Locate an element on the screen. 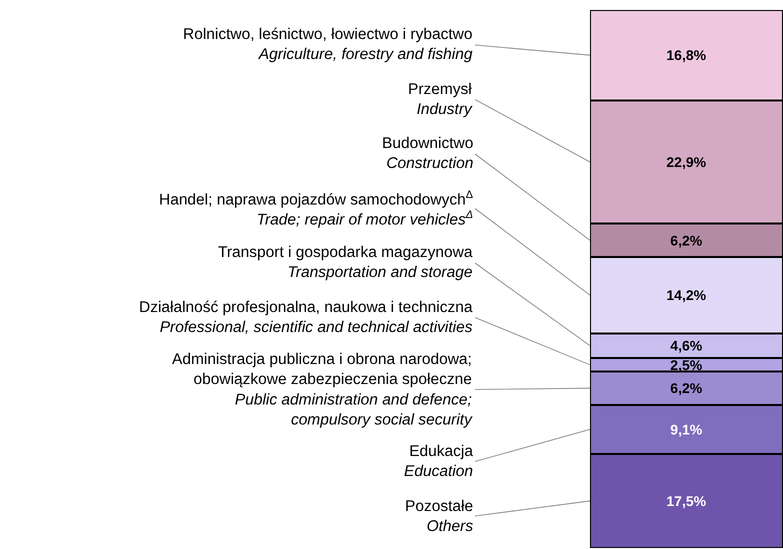  text: Handel; naprawa pojazdów samochodowych$^{Δ}$ Trade; repair of motor vehicles$^{Δ}$ is located at coordinates (316, 209).